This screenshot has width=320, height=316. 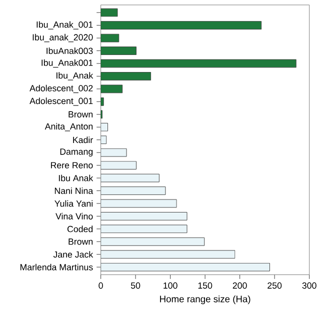 I want to click on y-tick-label: Ibu_Anak001, so click(x=67, y=63).